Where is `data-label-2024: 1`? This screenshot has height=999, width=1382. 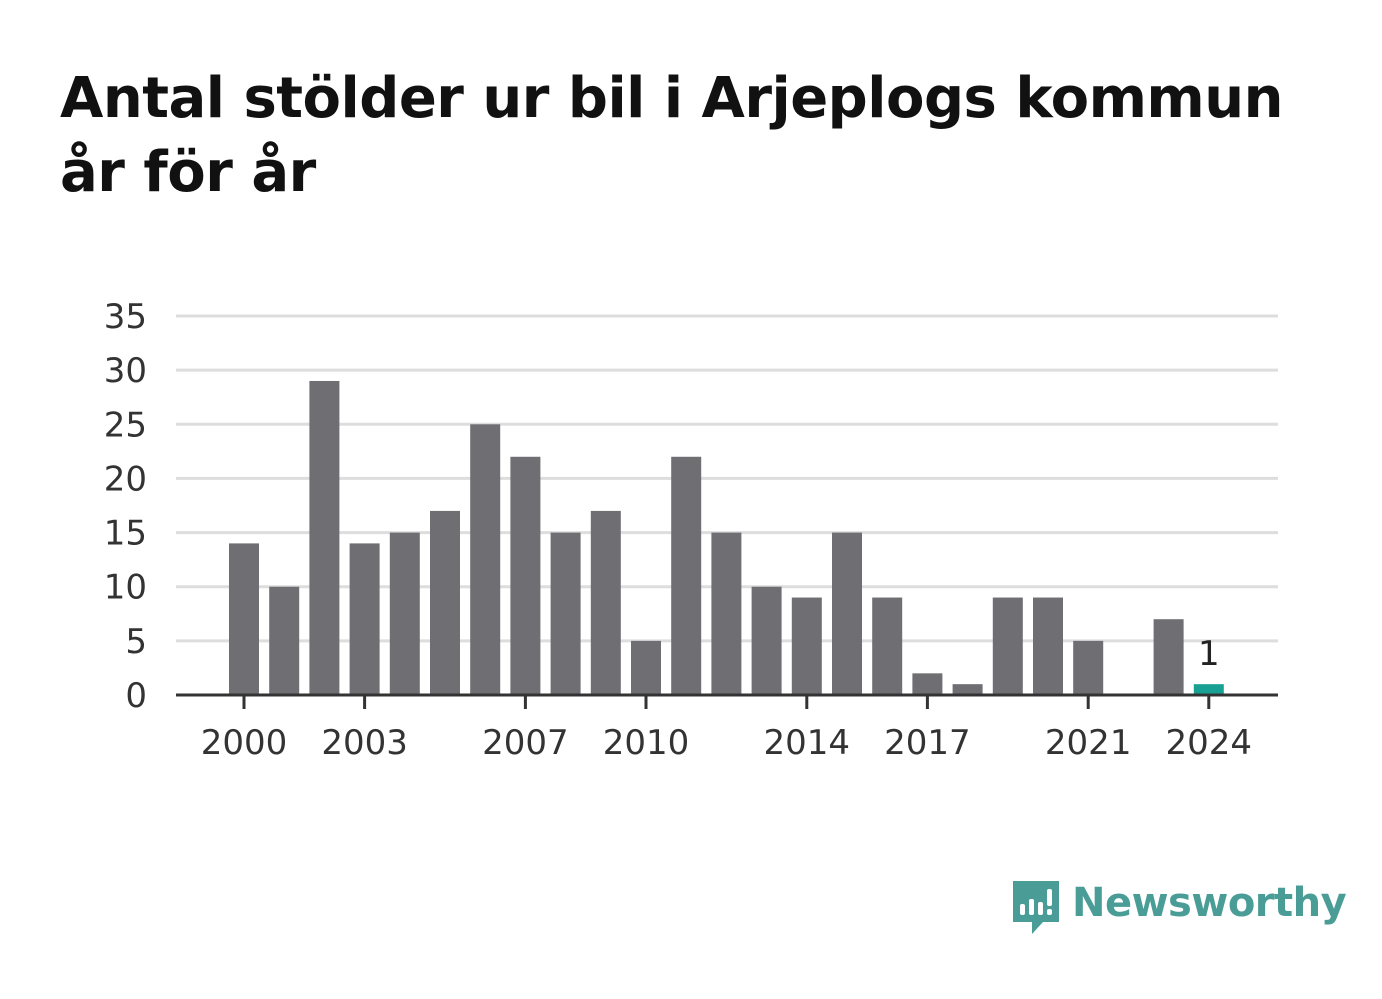
data-label-2024: 1 is located at coordinates (1209, 654).